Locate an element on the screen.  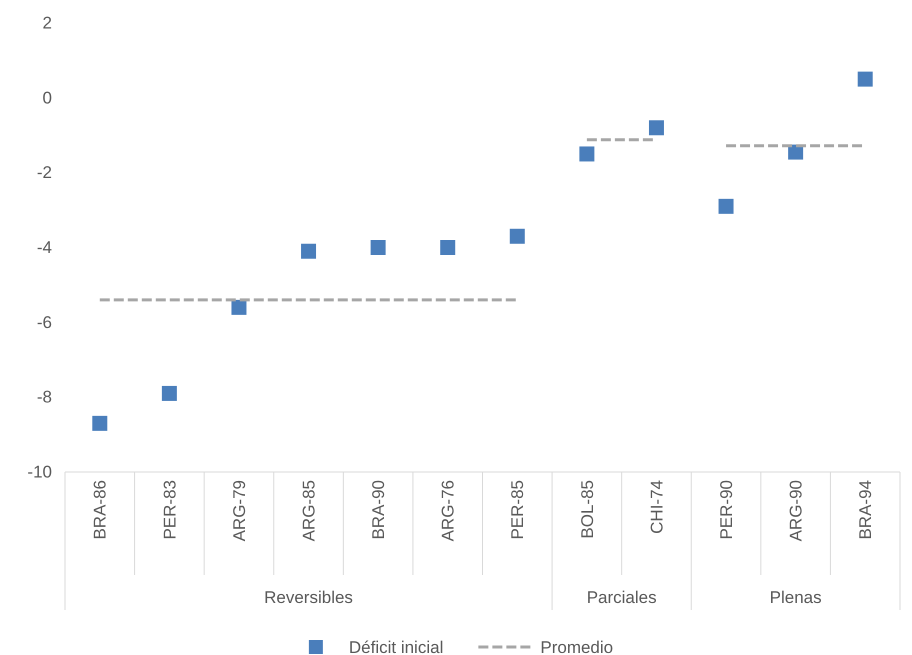
y-tick-label: 0 is located at coordinates (47, 98).